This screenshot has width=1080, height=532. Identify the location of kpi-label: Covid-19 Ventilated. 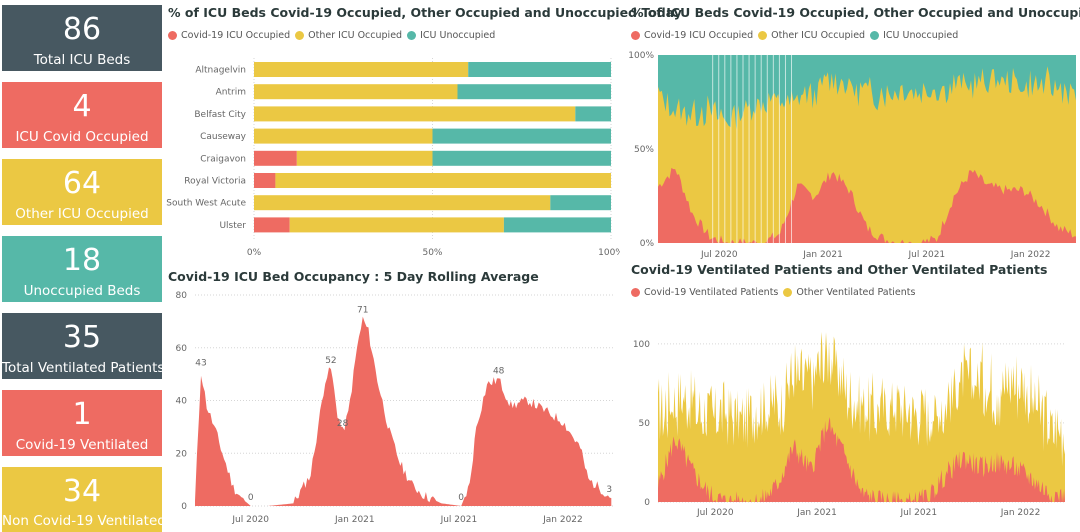
(82, 445).